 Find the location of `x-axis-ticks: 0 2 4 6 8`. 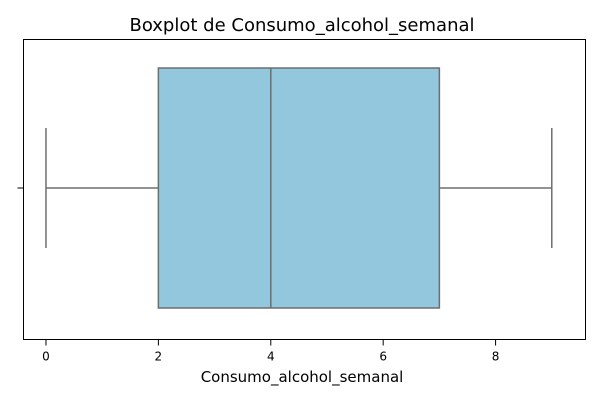

x-axis-ticks: 0 2 4 6 8 is located at coordinates (271, 351).